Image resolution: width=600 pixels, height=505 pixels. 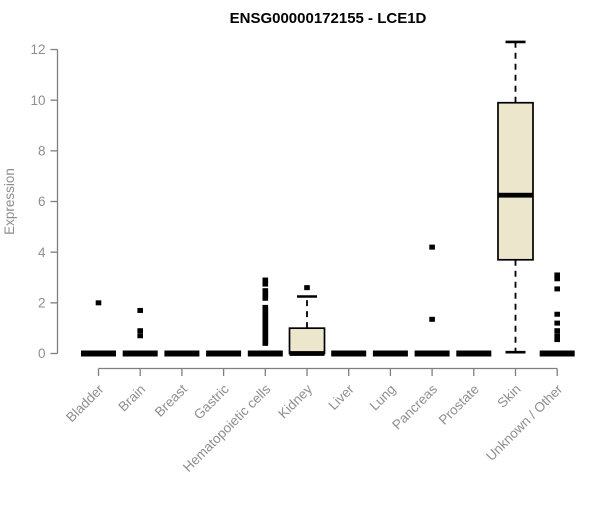 What do you see at coordinates (42, 201) in the screenshot?
I see `y-tick-label: 6` at bounding box center [42, 201].